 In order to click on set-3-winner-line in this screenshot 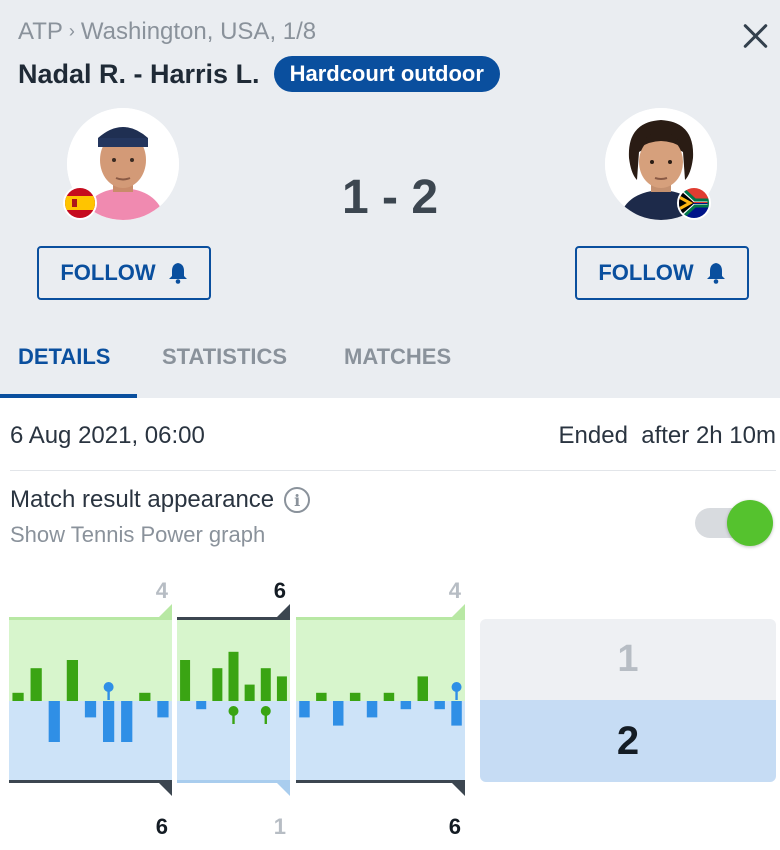, I will do `click(380, 781)`.